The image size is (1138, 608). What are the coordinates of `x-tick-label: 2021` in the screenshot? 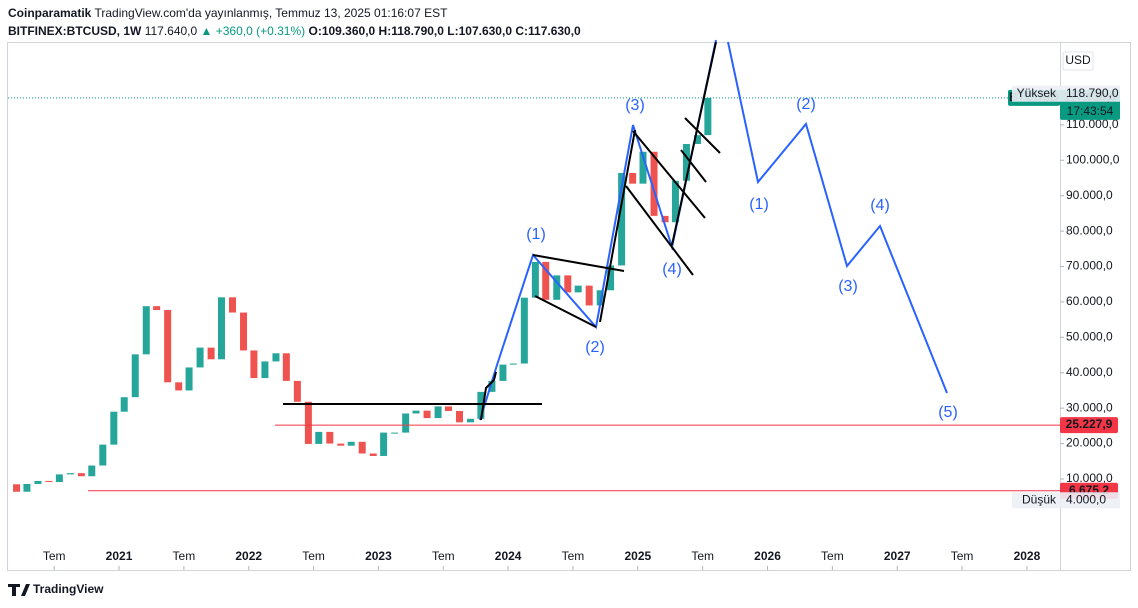 It's located at (119, 556).